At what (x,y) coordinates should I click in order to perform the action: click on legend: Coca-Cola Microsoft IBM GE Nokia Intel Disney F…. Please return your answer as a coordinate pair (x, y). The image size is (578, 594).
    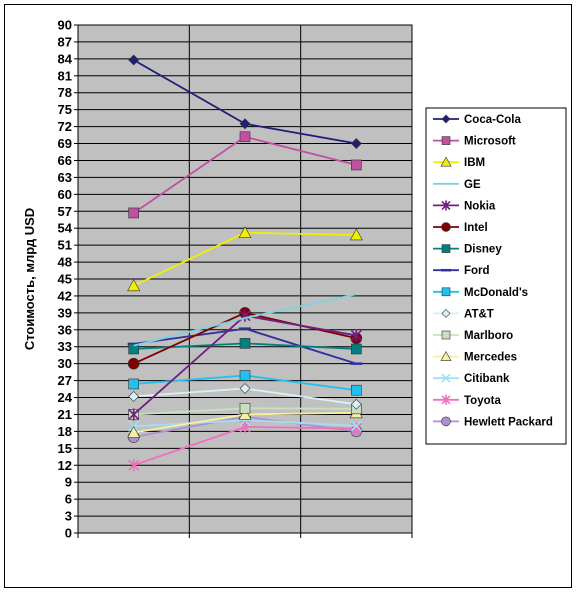
    Looking at the image, I should click on (496, 276).